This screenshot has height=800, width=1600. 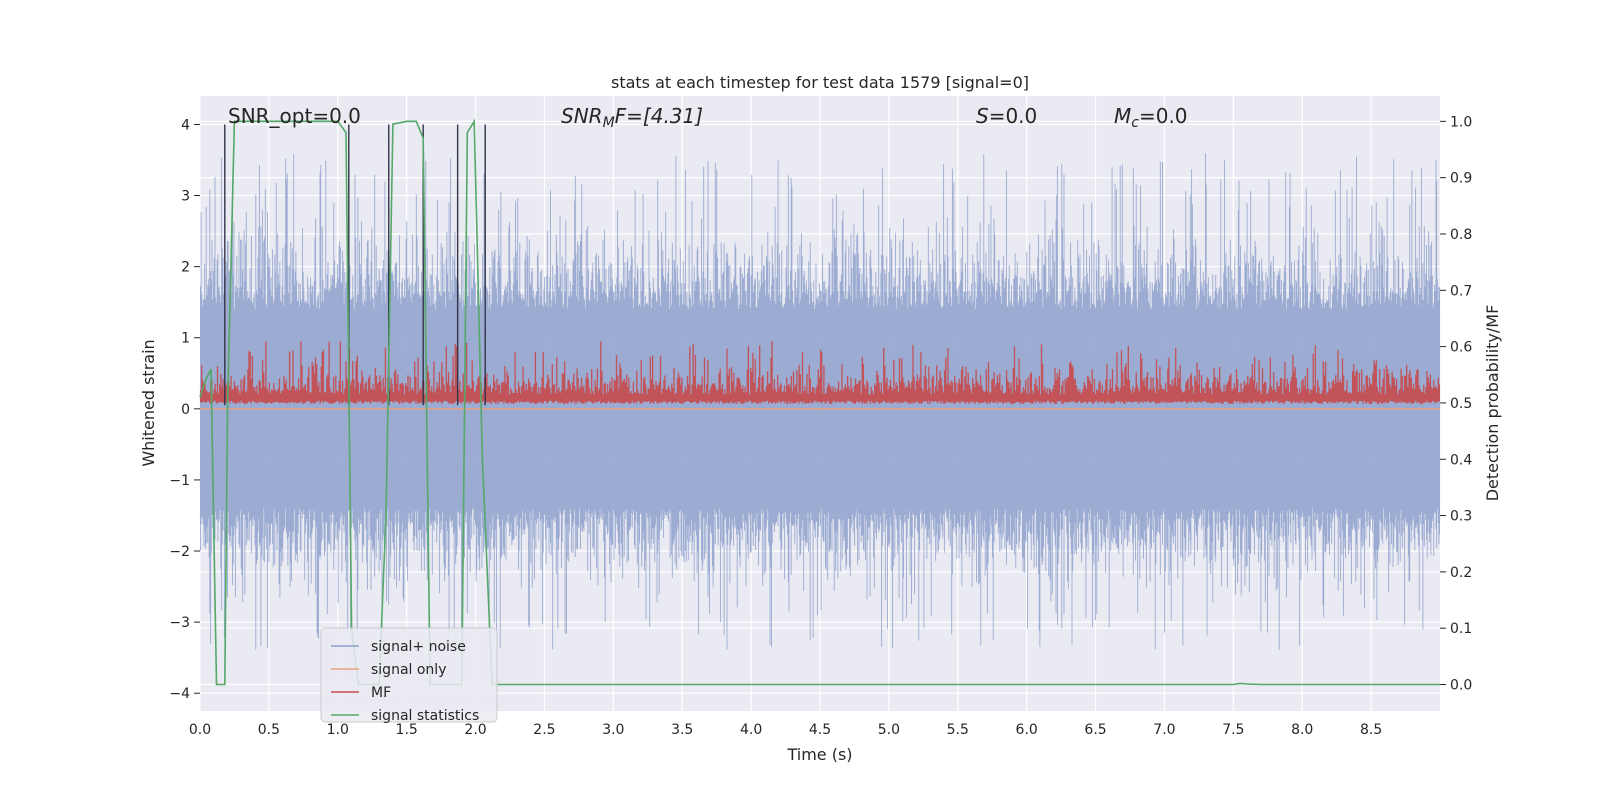 What do you see at coordinates (425, 716) in the screenshot?
I see `legend-label: signal statistics` at bounding box center [425, 716].